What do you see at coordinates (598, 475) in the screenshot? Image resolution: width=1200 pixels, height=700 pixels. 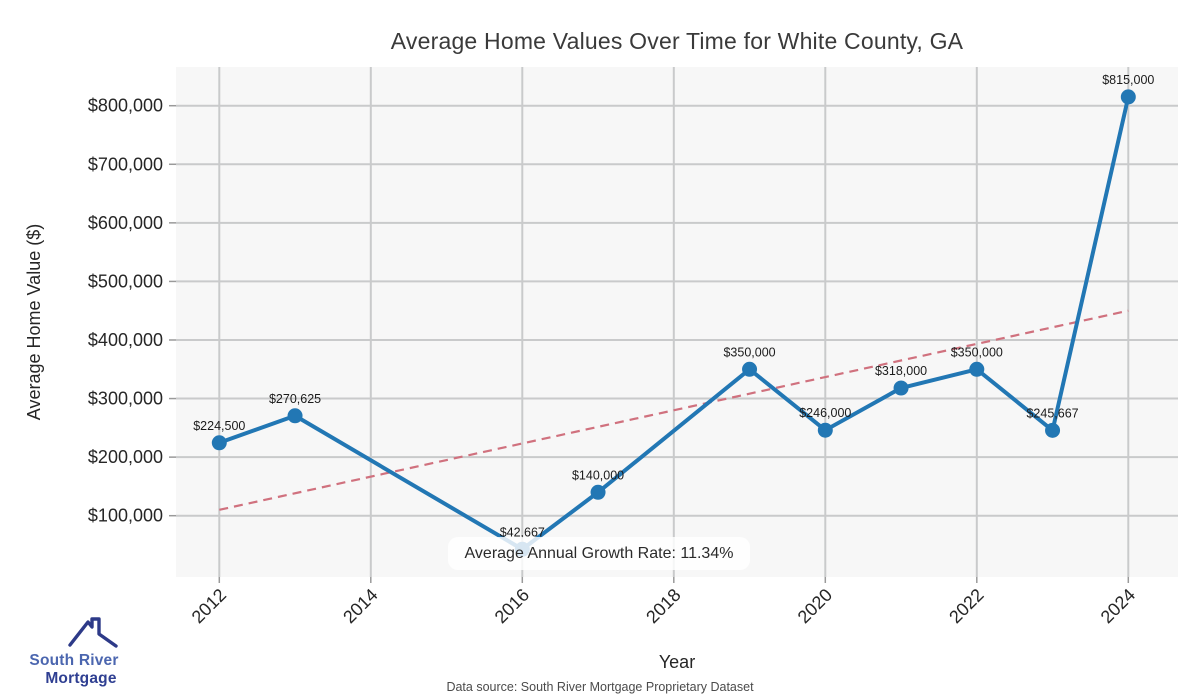 I see `svg-text: $140,000` at bounding box center [598, 475].